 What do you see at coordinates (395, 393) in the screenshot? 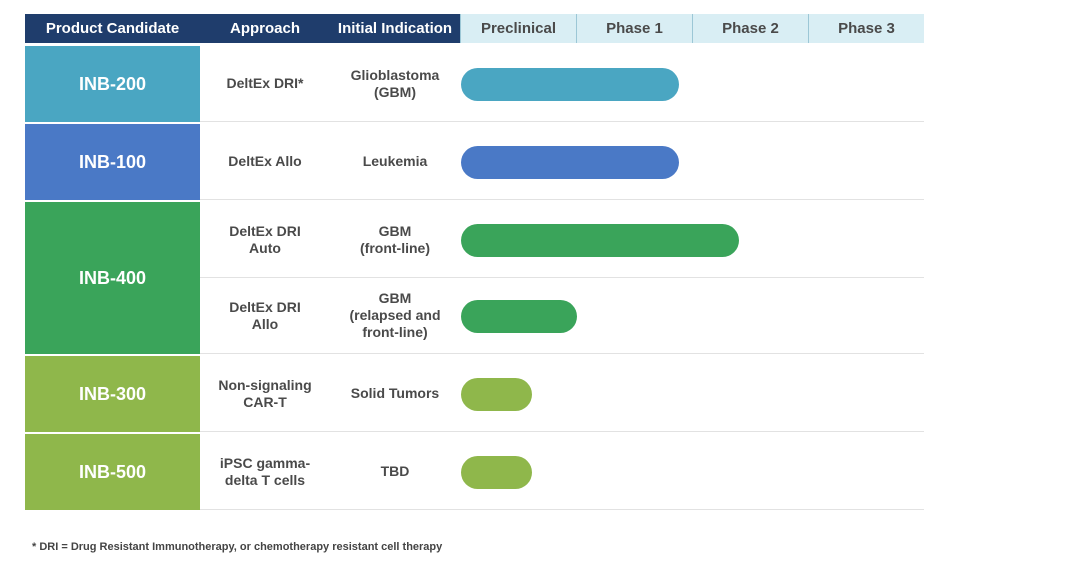
I see `indication-cell: Solid Tumors` at bounding box center [395, 393].